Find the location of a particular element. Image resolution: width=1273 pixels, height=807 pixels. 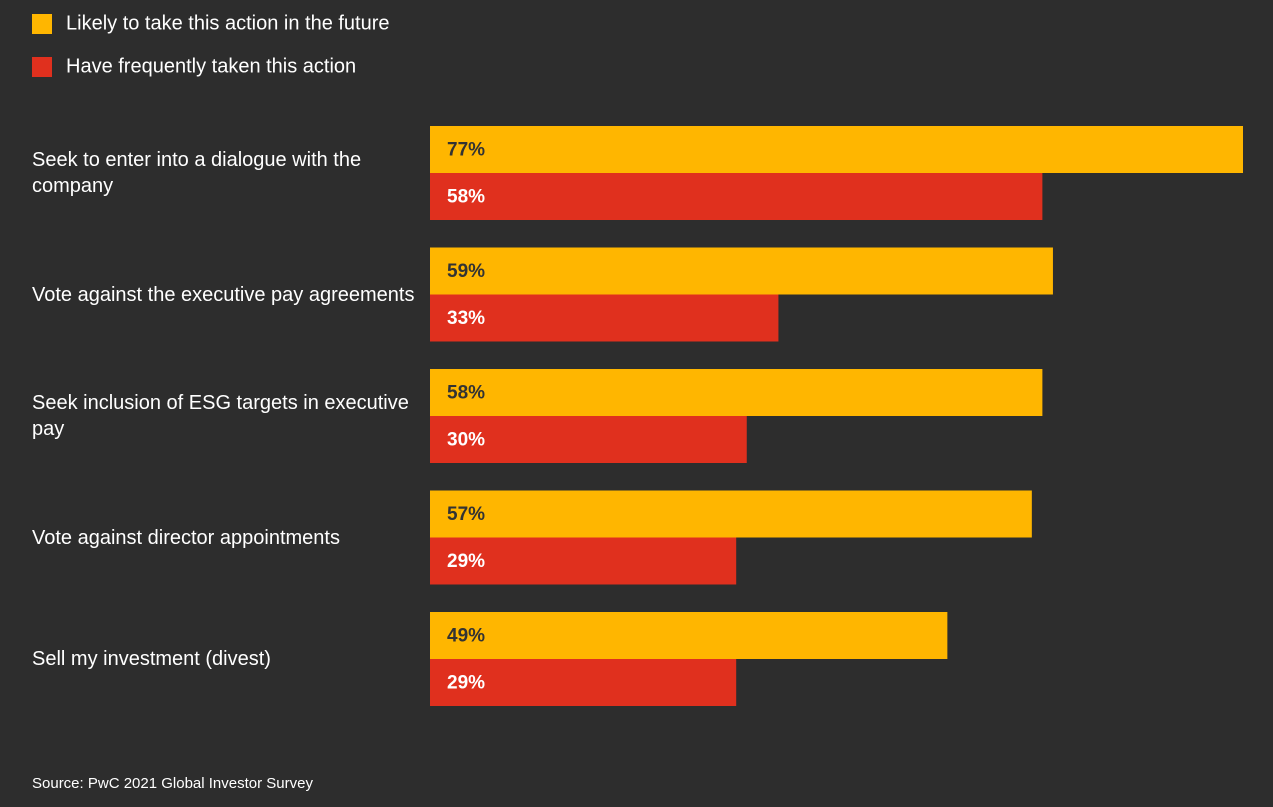

legend-label: Have frequently taken this action is located at coordinates (211, 66).